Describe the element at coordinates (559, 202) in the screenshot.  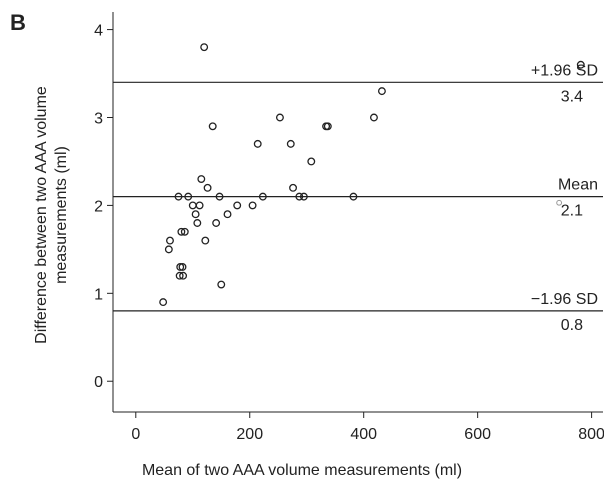
I see `annotation-dot` at that location.